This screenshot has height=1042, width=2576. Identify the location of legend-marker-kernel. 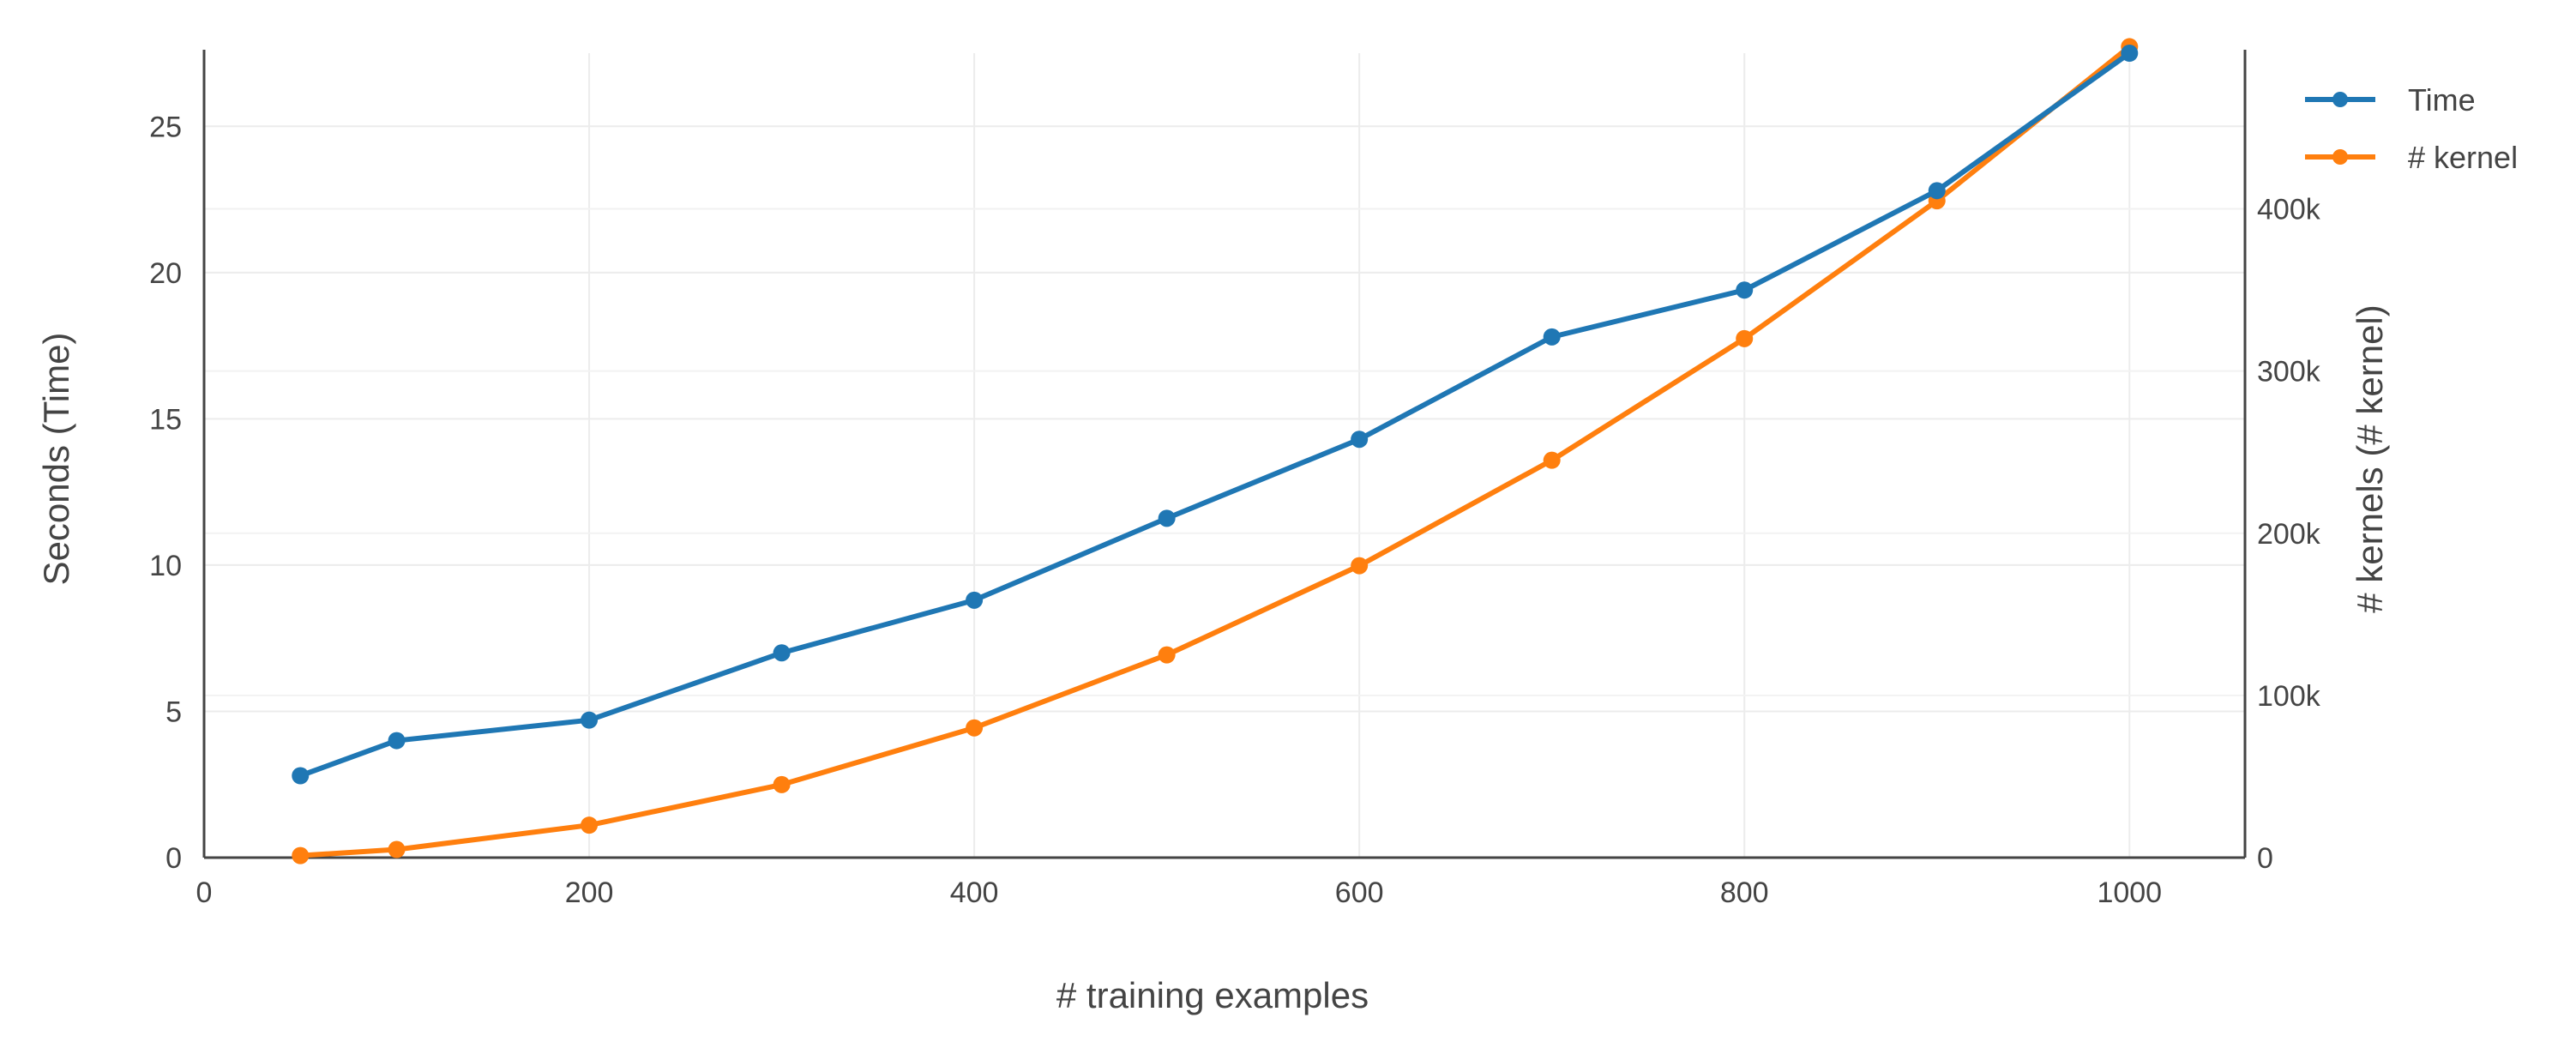
(2340, 157).